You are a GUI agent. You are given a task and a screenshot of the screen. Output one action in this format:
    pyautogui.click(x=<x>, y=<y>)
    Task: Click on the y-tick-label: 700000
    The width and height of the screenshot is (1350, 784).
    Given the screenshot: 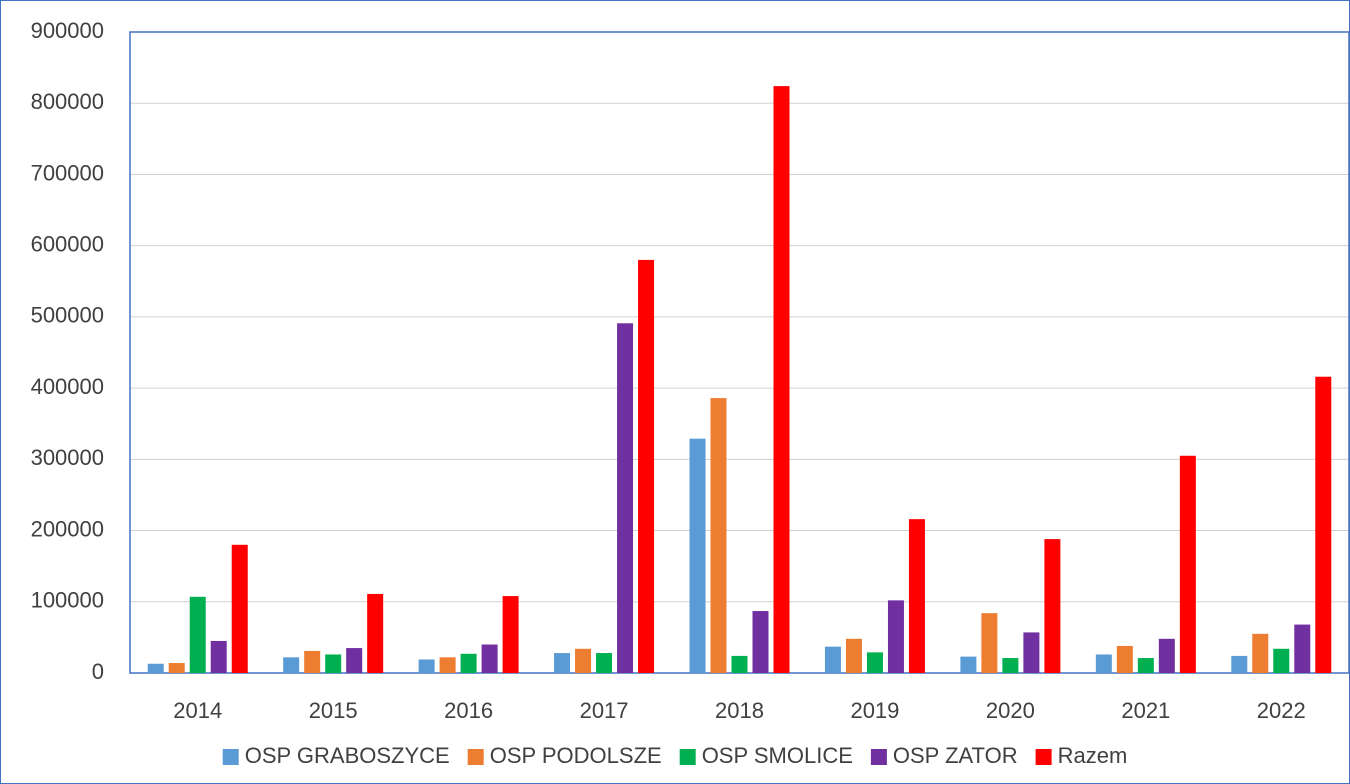 What is the action you would take?
    pyautogui.click(x=67, y=172)
    